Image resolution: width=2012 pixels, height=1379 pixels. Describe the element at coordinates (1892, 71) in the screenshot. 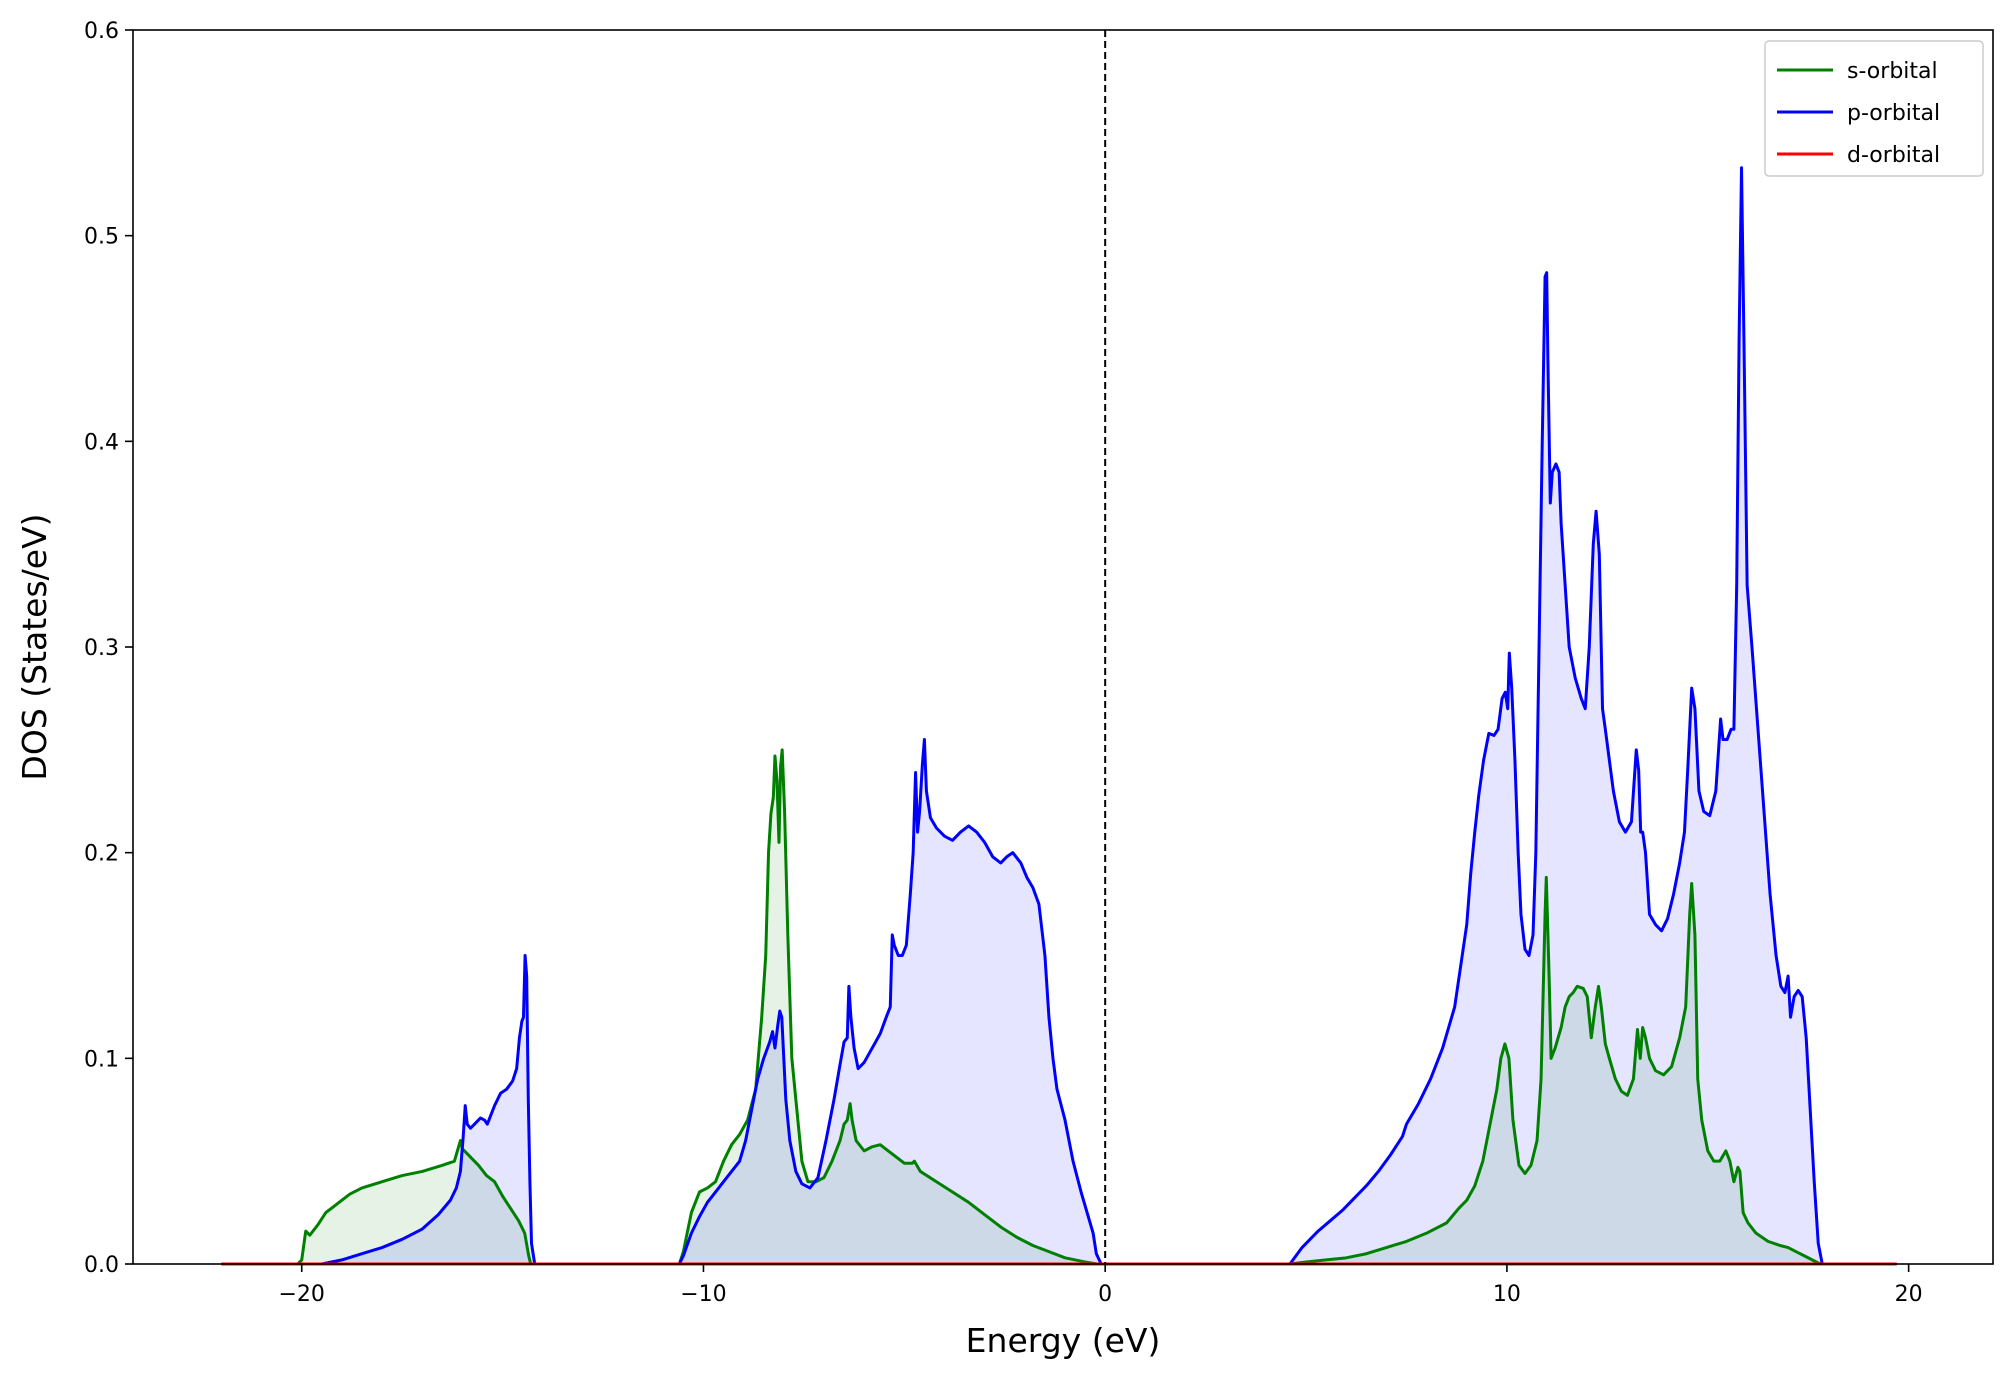

I see `legend-label-s-orbital: s-orbital` at that location.